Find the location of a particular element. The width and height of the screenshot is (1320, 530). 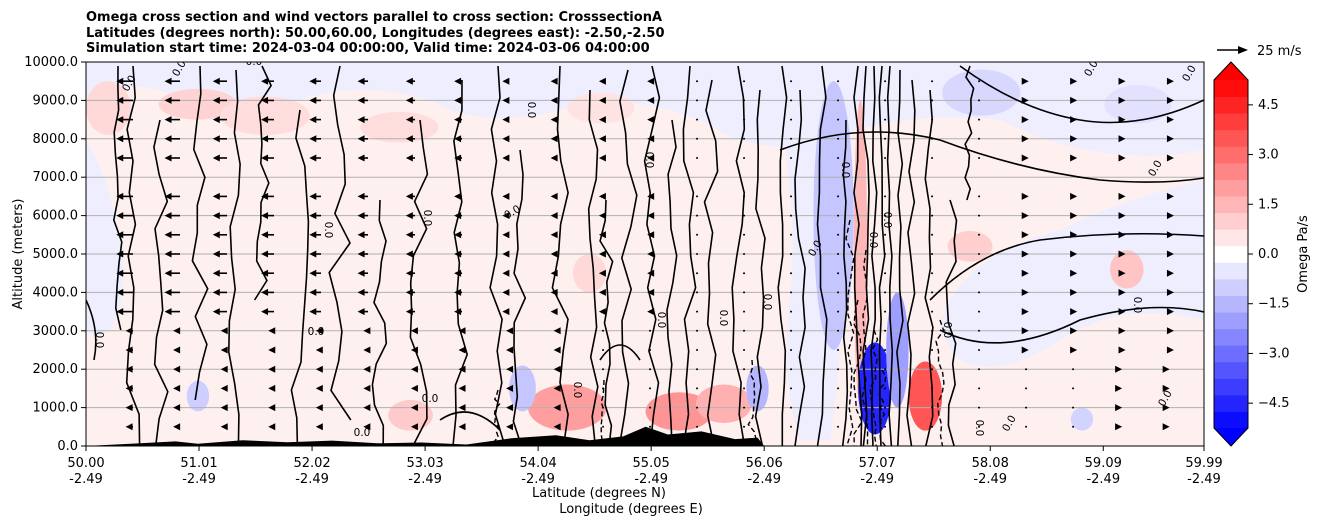

x-tick-label-lon: -2.49 is located at coordinates (1204, 479).